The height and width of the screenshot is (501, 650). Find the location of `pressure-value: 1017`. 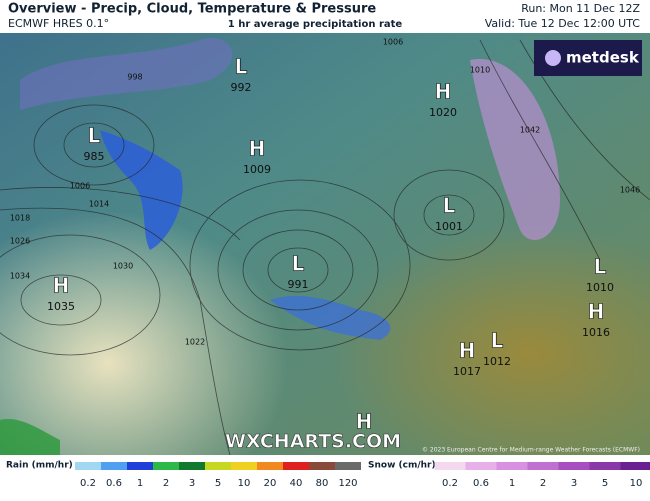

pressure-value: 1017 is located at coordinates (467, 371).